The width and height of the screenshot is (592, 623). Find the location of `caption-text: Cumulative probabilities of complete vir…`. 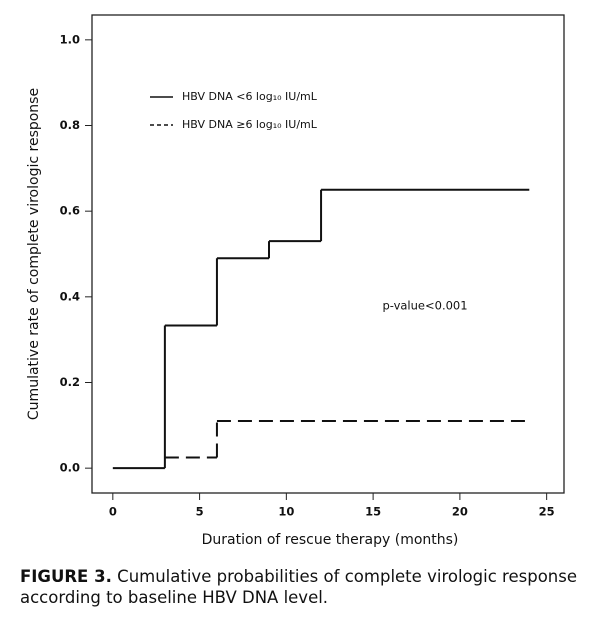

caption-text: Cumulative probabilities of complete vir… is located at coordinates (298, 587).